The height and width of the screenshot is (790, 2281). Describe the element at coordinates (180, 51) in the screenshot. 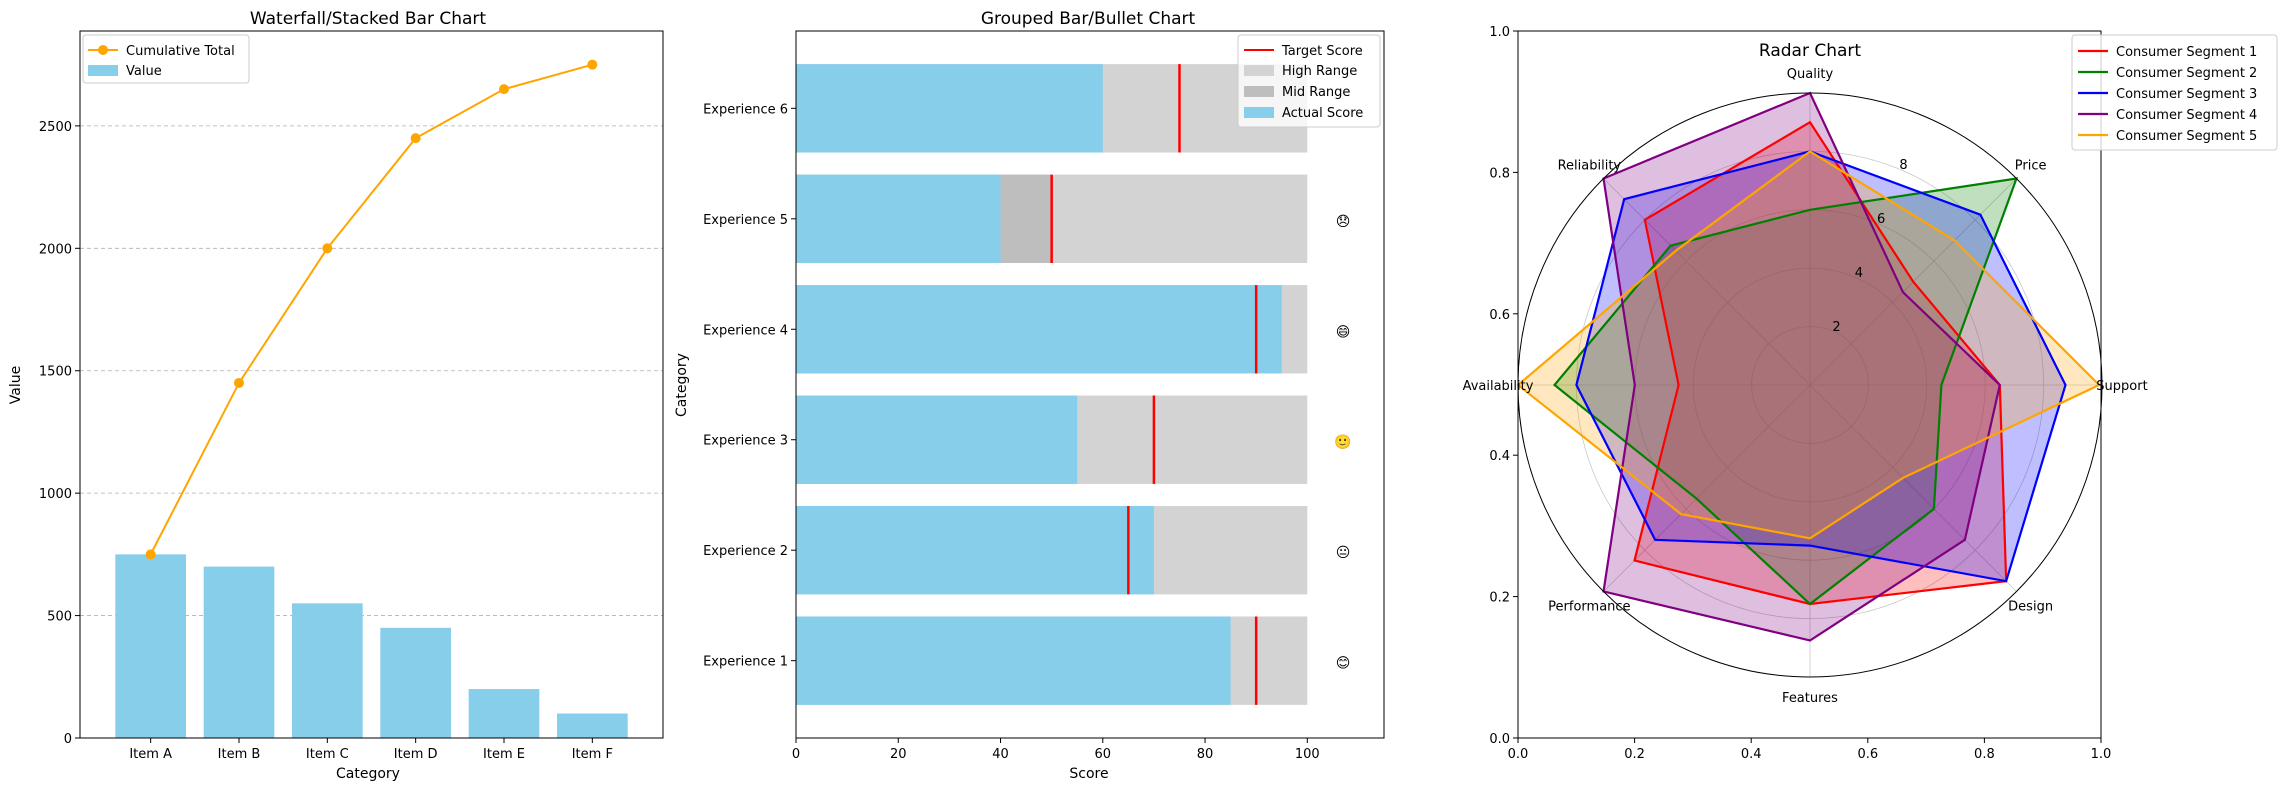

I see `legend-label-cumulative: Cumulative Total` at that location.